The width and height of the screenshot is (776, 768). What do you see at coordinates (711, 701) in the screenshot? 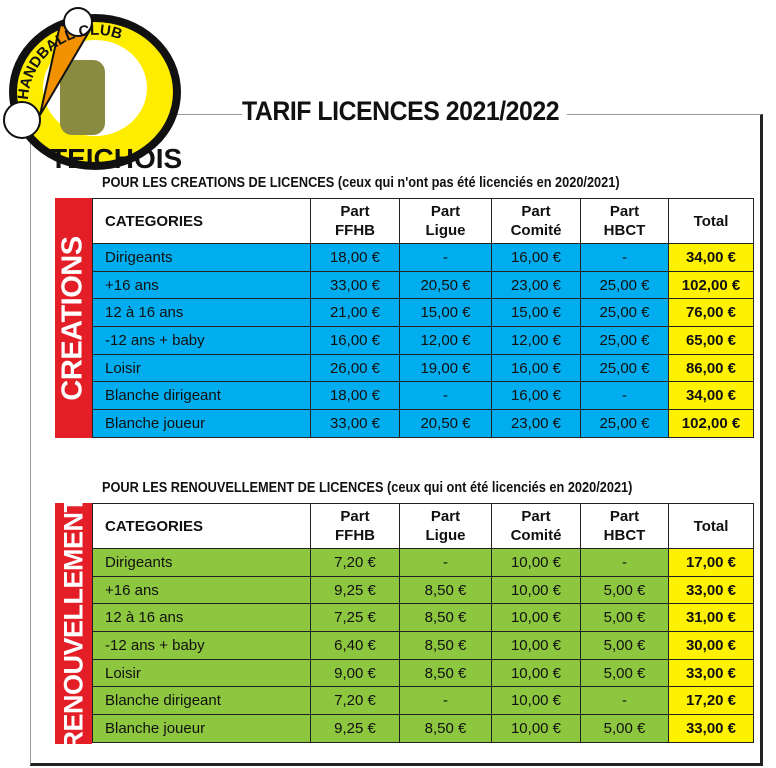
I see `total-cell: 17,20 €` at bounding box center [711, 701].